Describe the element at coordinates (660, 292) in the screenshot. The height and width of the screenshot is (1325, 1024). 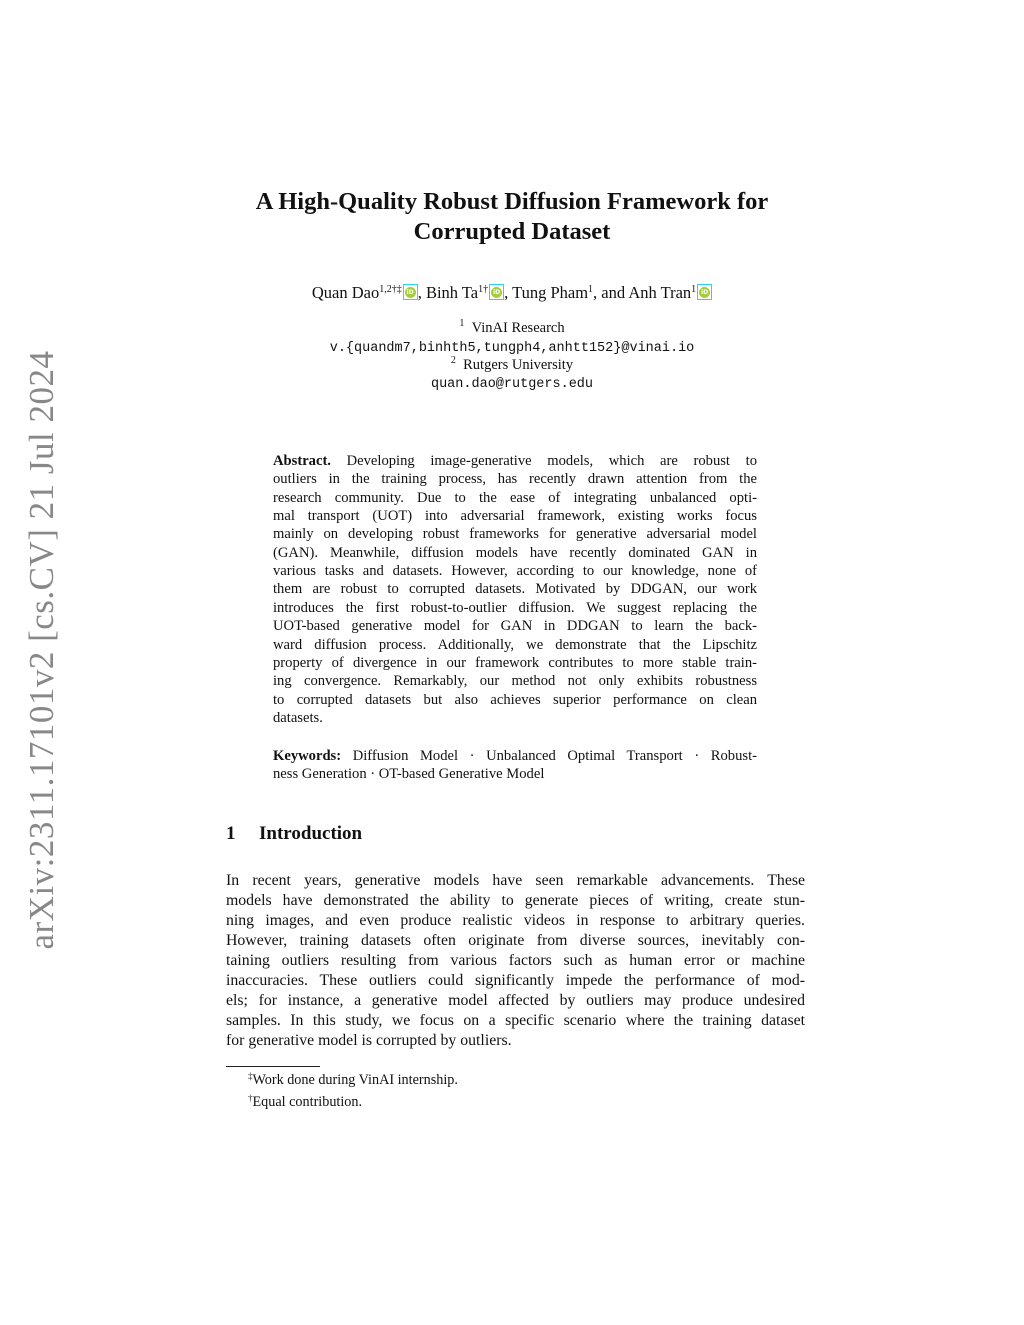
I see `author-name: Anh Tran` at that location.